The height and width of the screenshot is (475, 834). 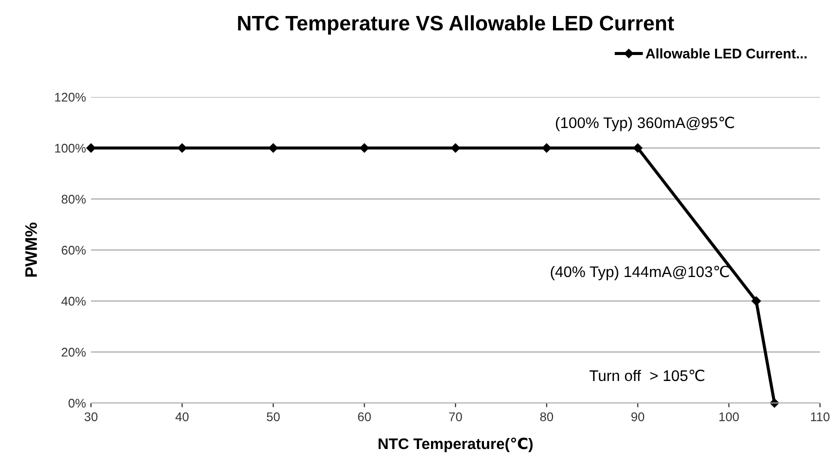 I want to click on annotation: (40% Typ) 144mA@103℃, so click(x=639, y=273).